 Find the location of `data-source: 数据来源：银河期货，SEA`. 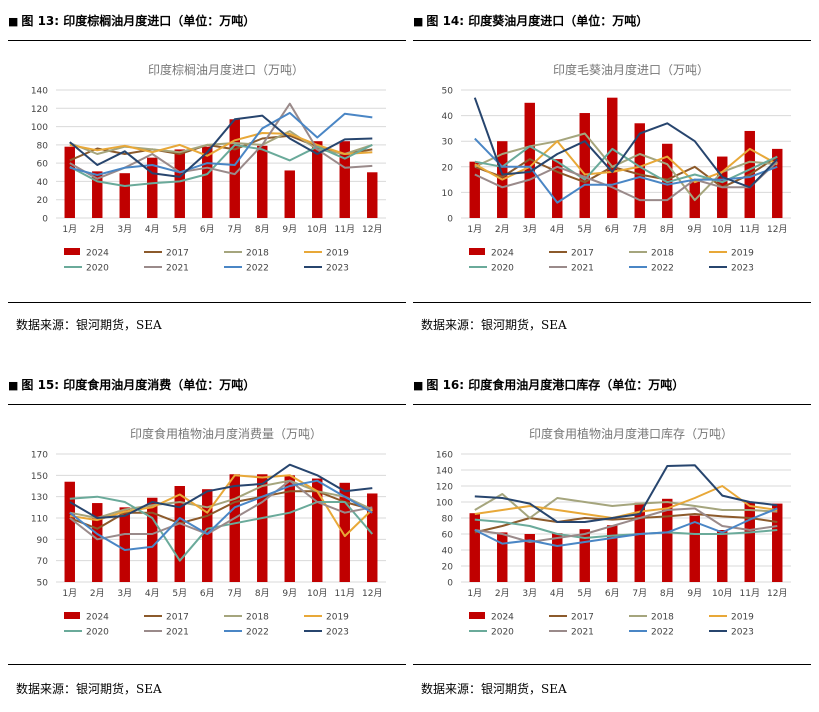

data-source: 数据来源：银河期货，SEA is located at coordinates (89, 689).